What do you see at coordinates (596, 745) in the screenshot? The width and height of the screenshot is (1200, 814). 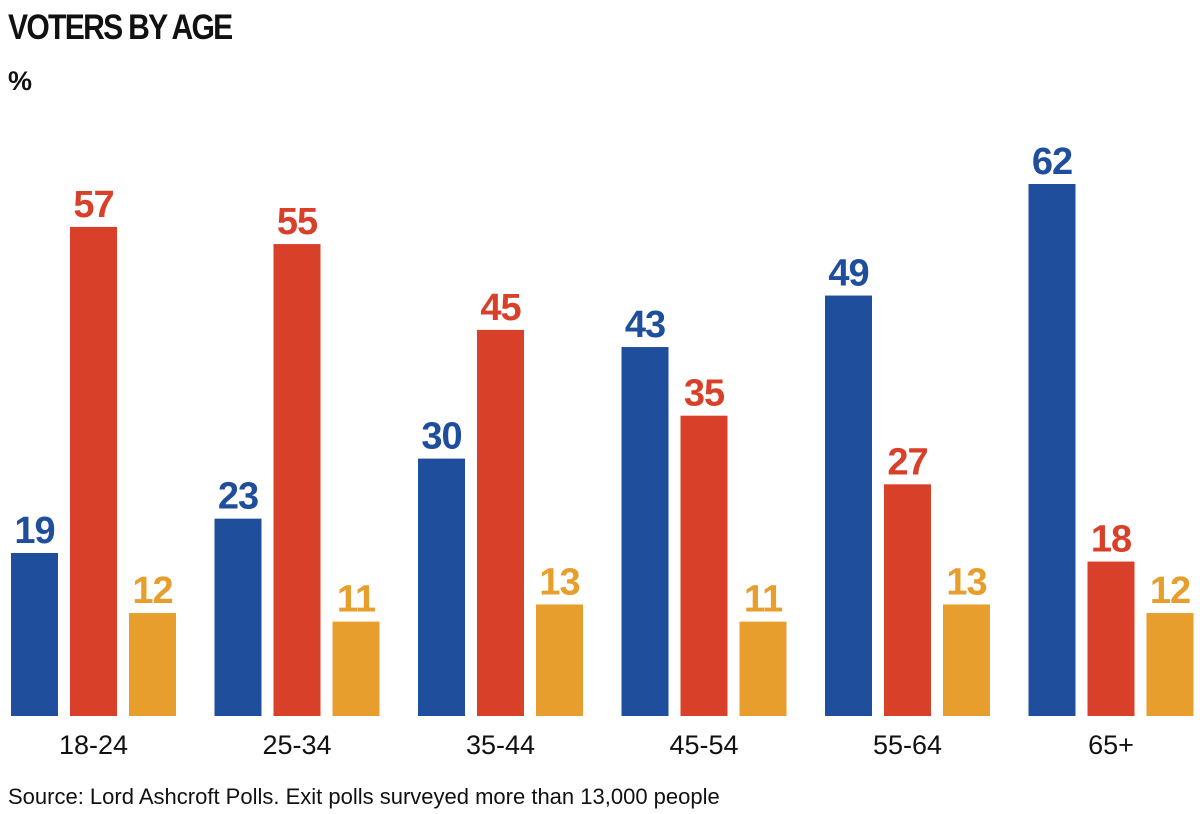 I see `category-ticks-layer: 18-24 25-34 35-44 45-54 55-64 65+` at bounding box center [596, 745].